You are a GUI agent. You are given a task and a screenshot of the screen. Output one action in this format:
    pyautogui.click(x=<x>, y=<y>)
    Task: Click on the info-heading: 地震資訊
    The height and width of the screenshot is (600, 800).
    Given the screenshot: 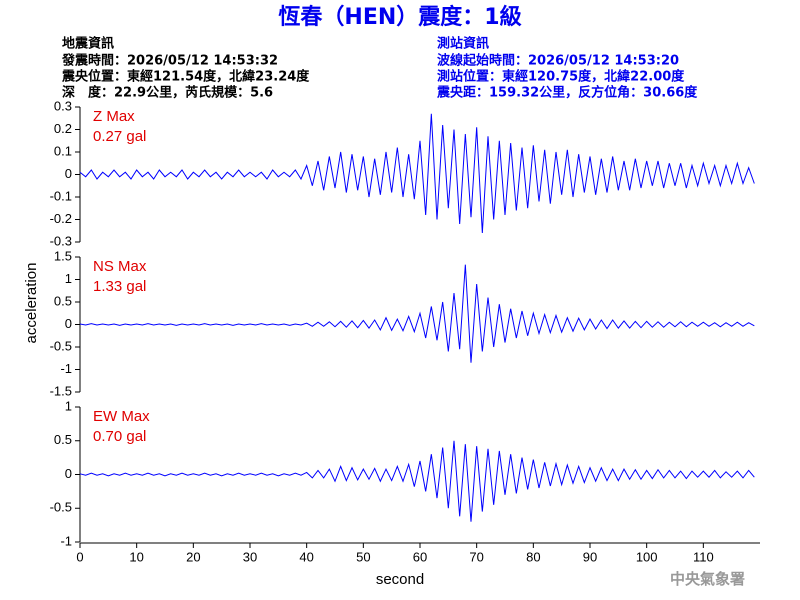 What is the action you would take?
    pyautogui.click(x=88, y=44)
    